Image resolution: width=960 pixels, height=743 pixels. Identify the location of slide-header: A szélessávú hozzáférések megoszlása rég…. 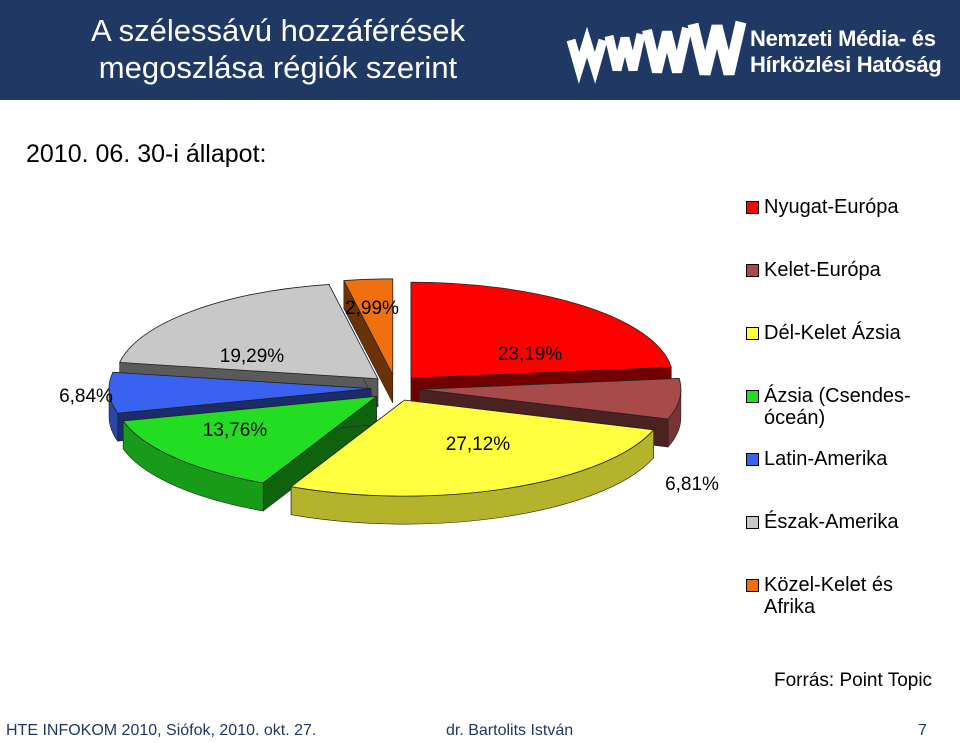
(480, 50).